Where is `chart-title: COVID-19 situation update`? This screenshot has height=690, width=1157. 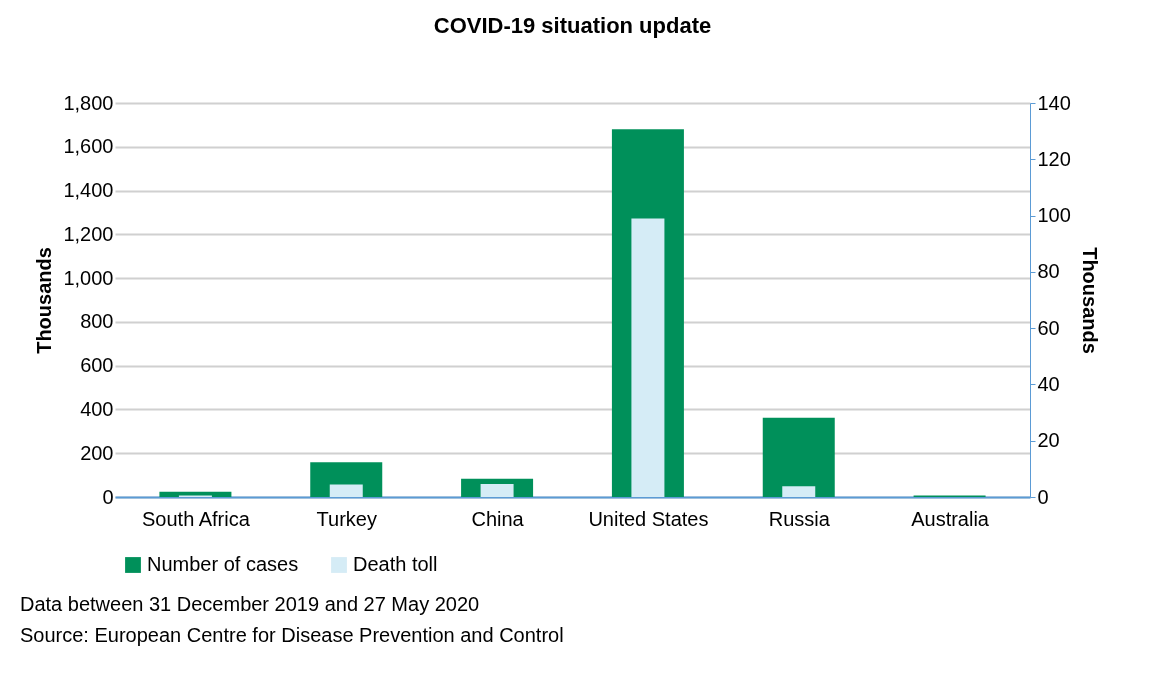 chart-title: COVID-19 situation update is located at coordinates (572, 25).